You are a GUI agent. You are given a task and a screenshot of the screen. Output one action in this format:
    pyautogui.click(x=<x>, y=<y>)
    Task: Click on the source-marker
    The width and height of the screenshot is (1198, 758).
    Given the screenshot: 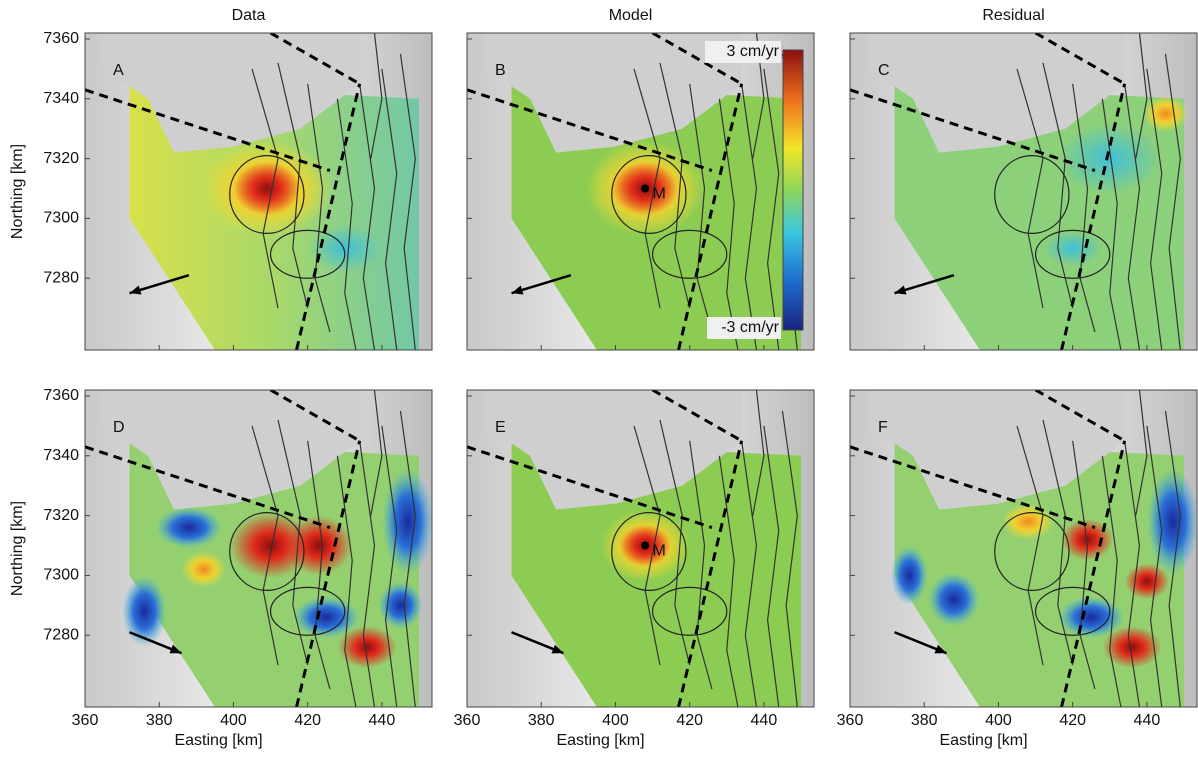 What is the action you would take?
    pyautogui.click(x=645, y=188)
    